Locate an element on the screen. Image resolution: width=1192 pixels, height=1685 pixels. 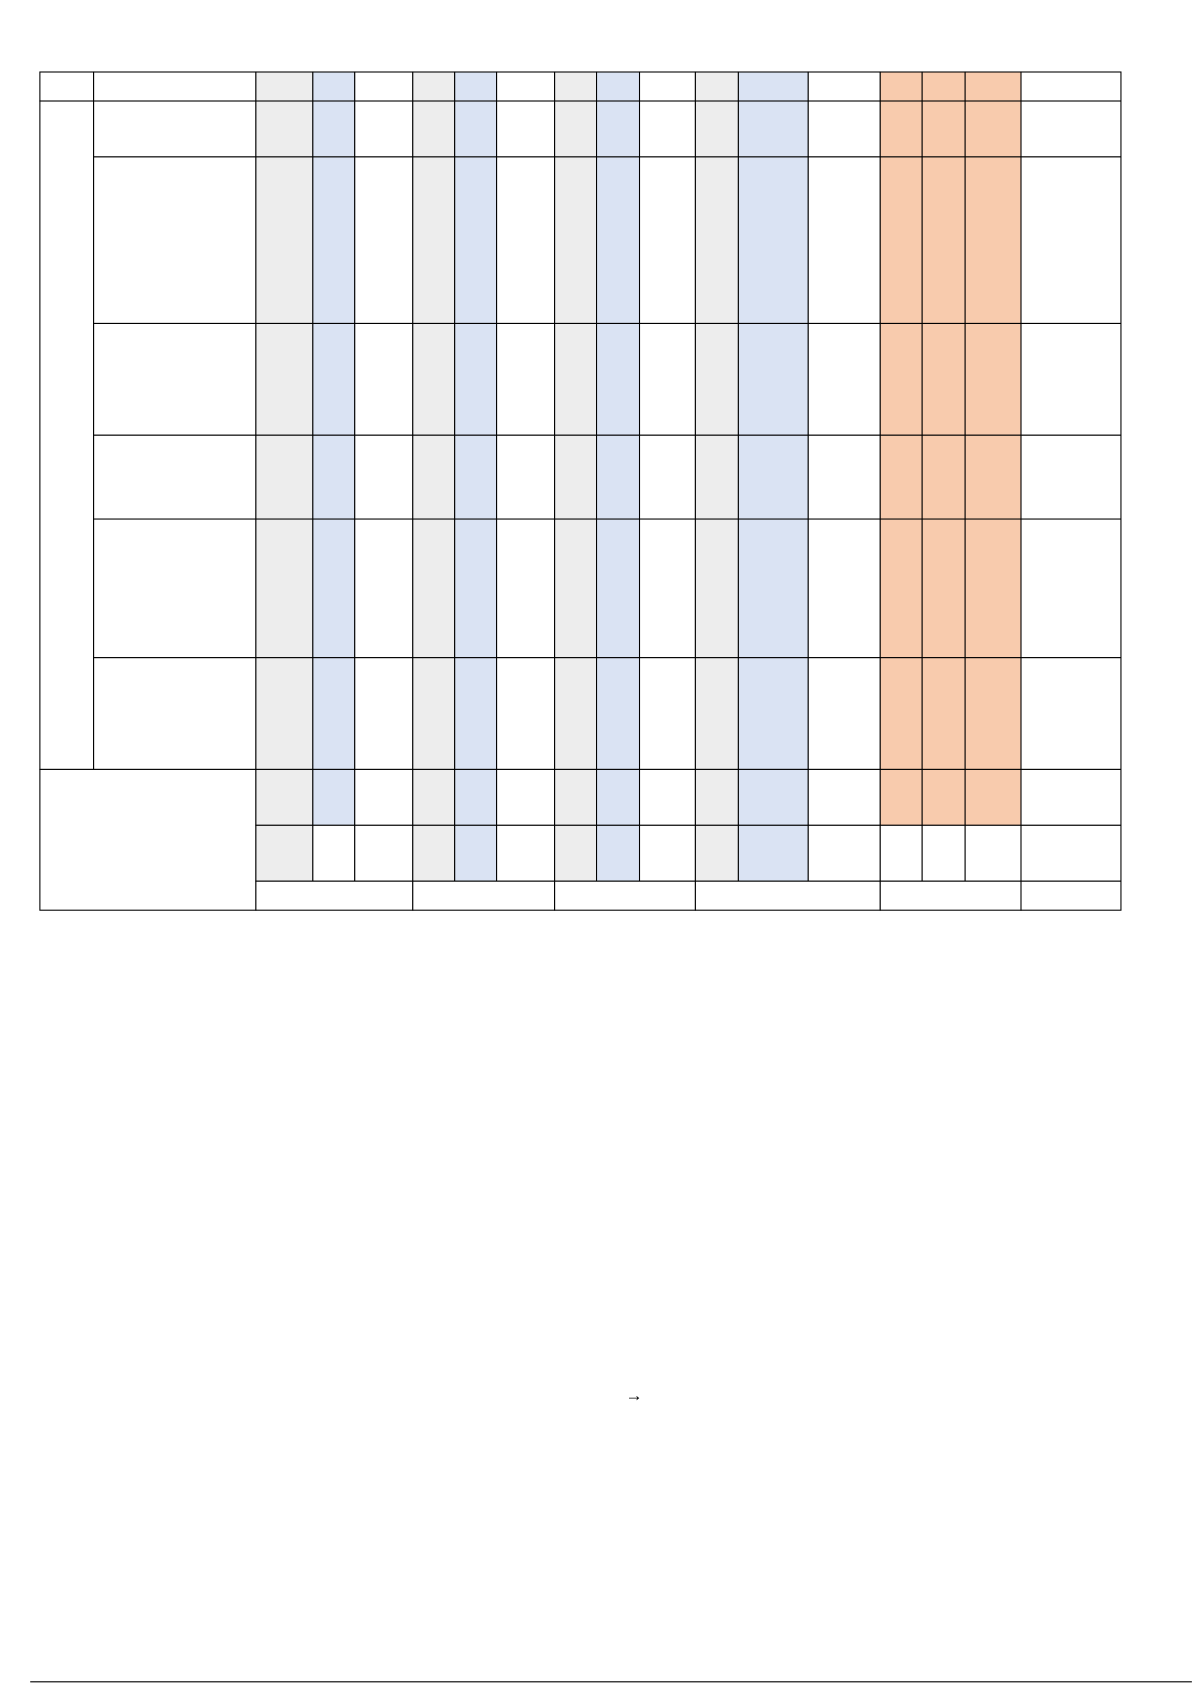
arrow: → is located at coordinates (634, 1395).